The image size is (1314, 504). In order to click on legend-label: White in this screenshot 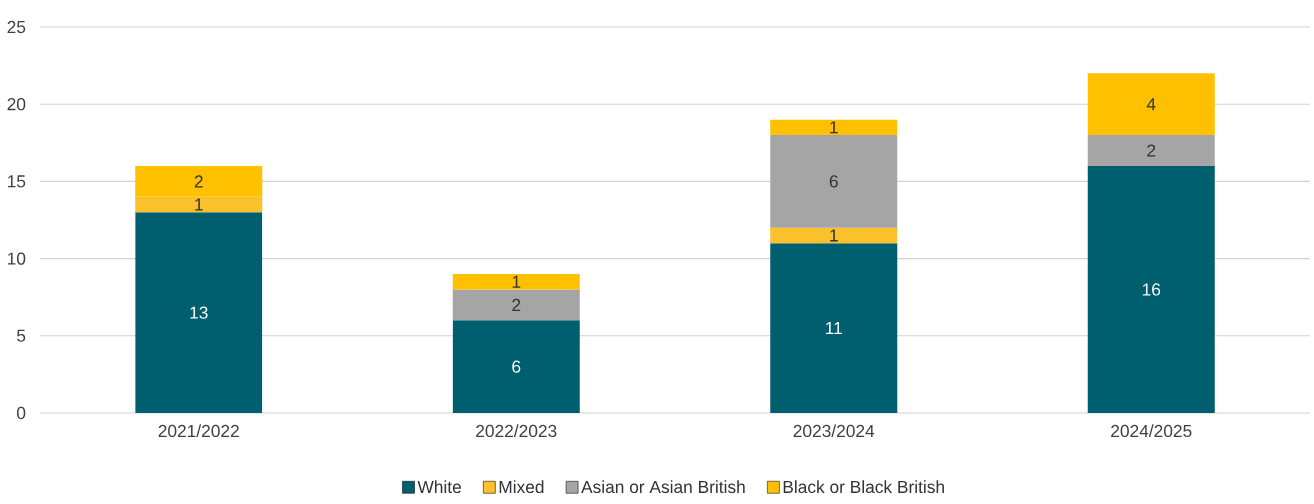, I will do `click(439, 487)`.